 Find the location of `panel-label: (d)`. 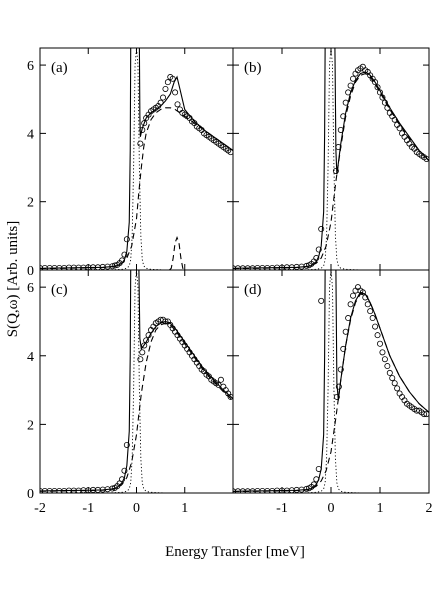

panel-label: (d) is located at coordinates (253, 290).